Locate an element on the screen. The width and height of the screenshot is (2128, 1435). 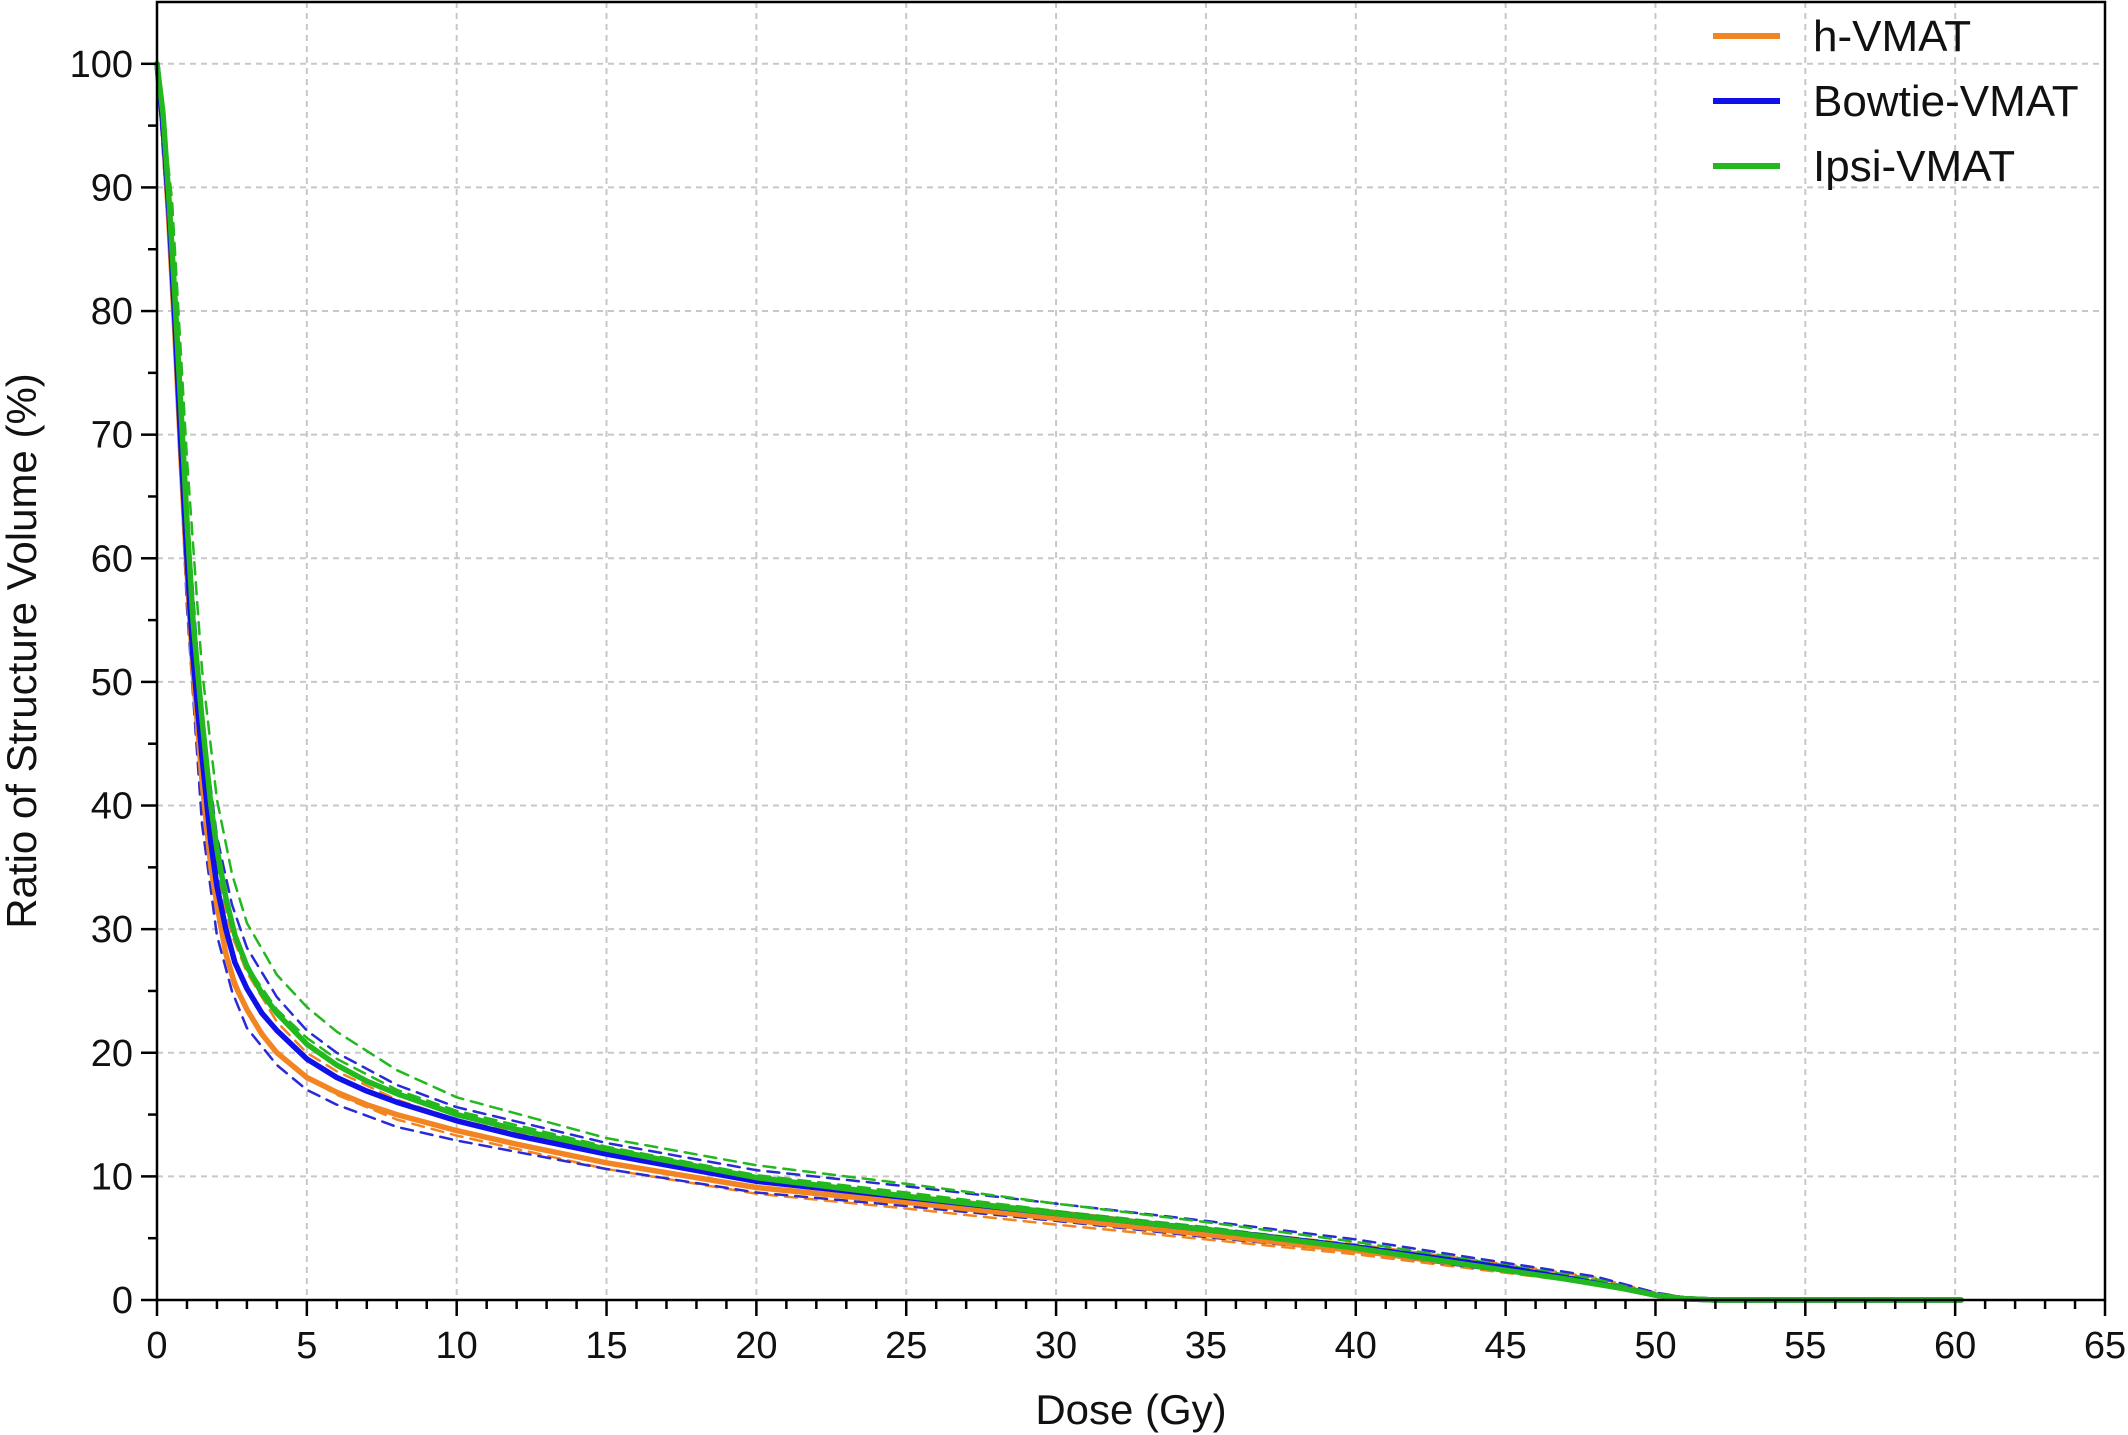
x-tick-label: 15 is located at coordinates (606, 1346).